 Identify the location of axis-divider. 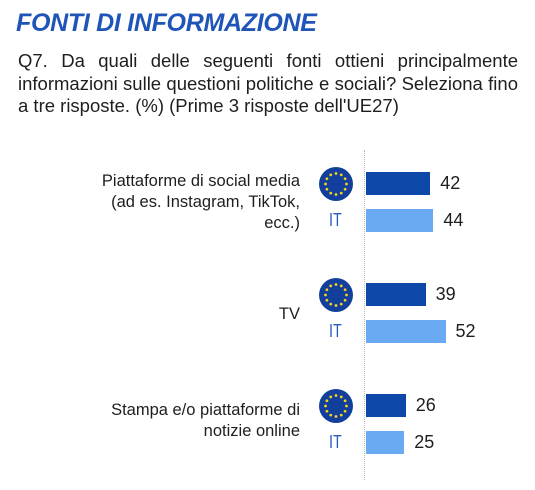
(364, 315).